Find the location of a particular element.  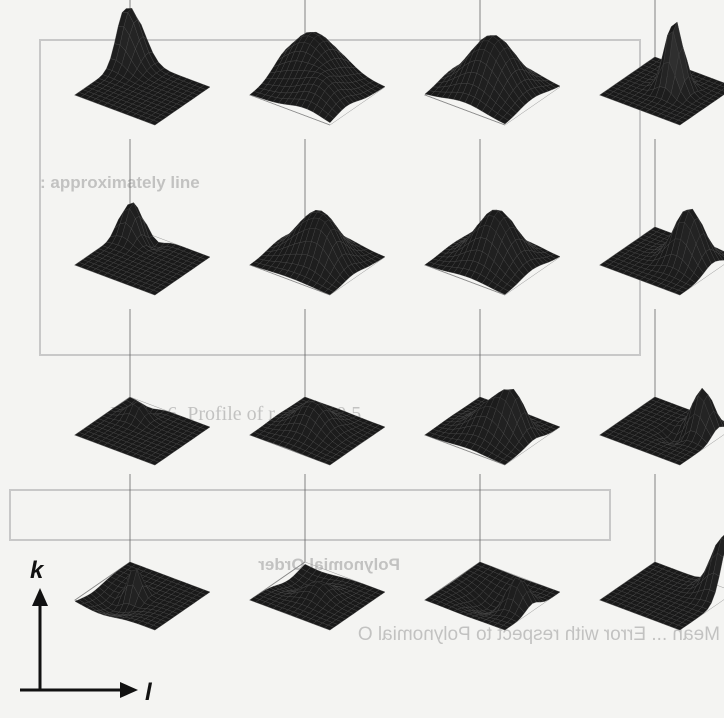

k-label: k is located at coordinates (37, 570).